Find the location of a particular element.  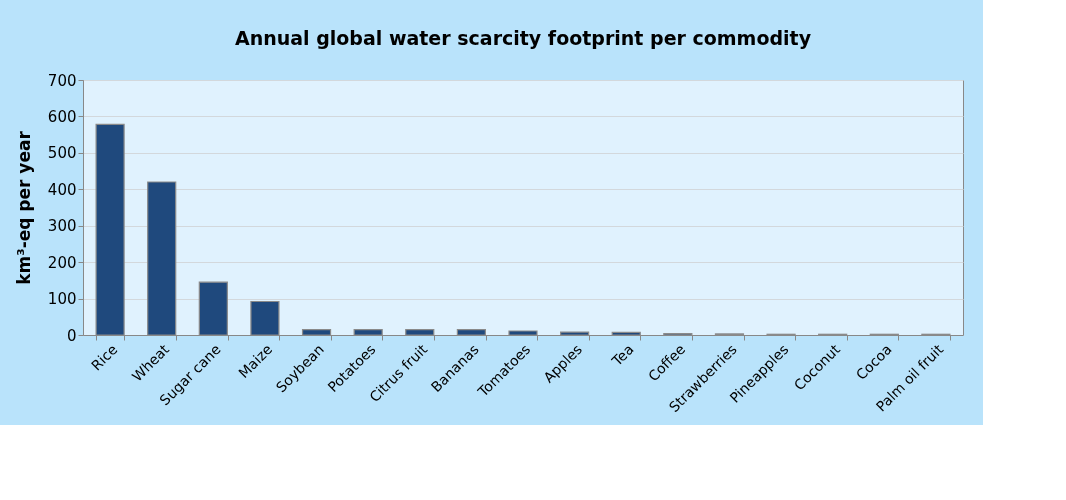

y-axis-title: km³-eq per year is located at coordinates (23, 207).